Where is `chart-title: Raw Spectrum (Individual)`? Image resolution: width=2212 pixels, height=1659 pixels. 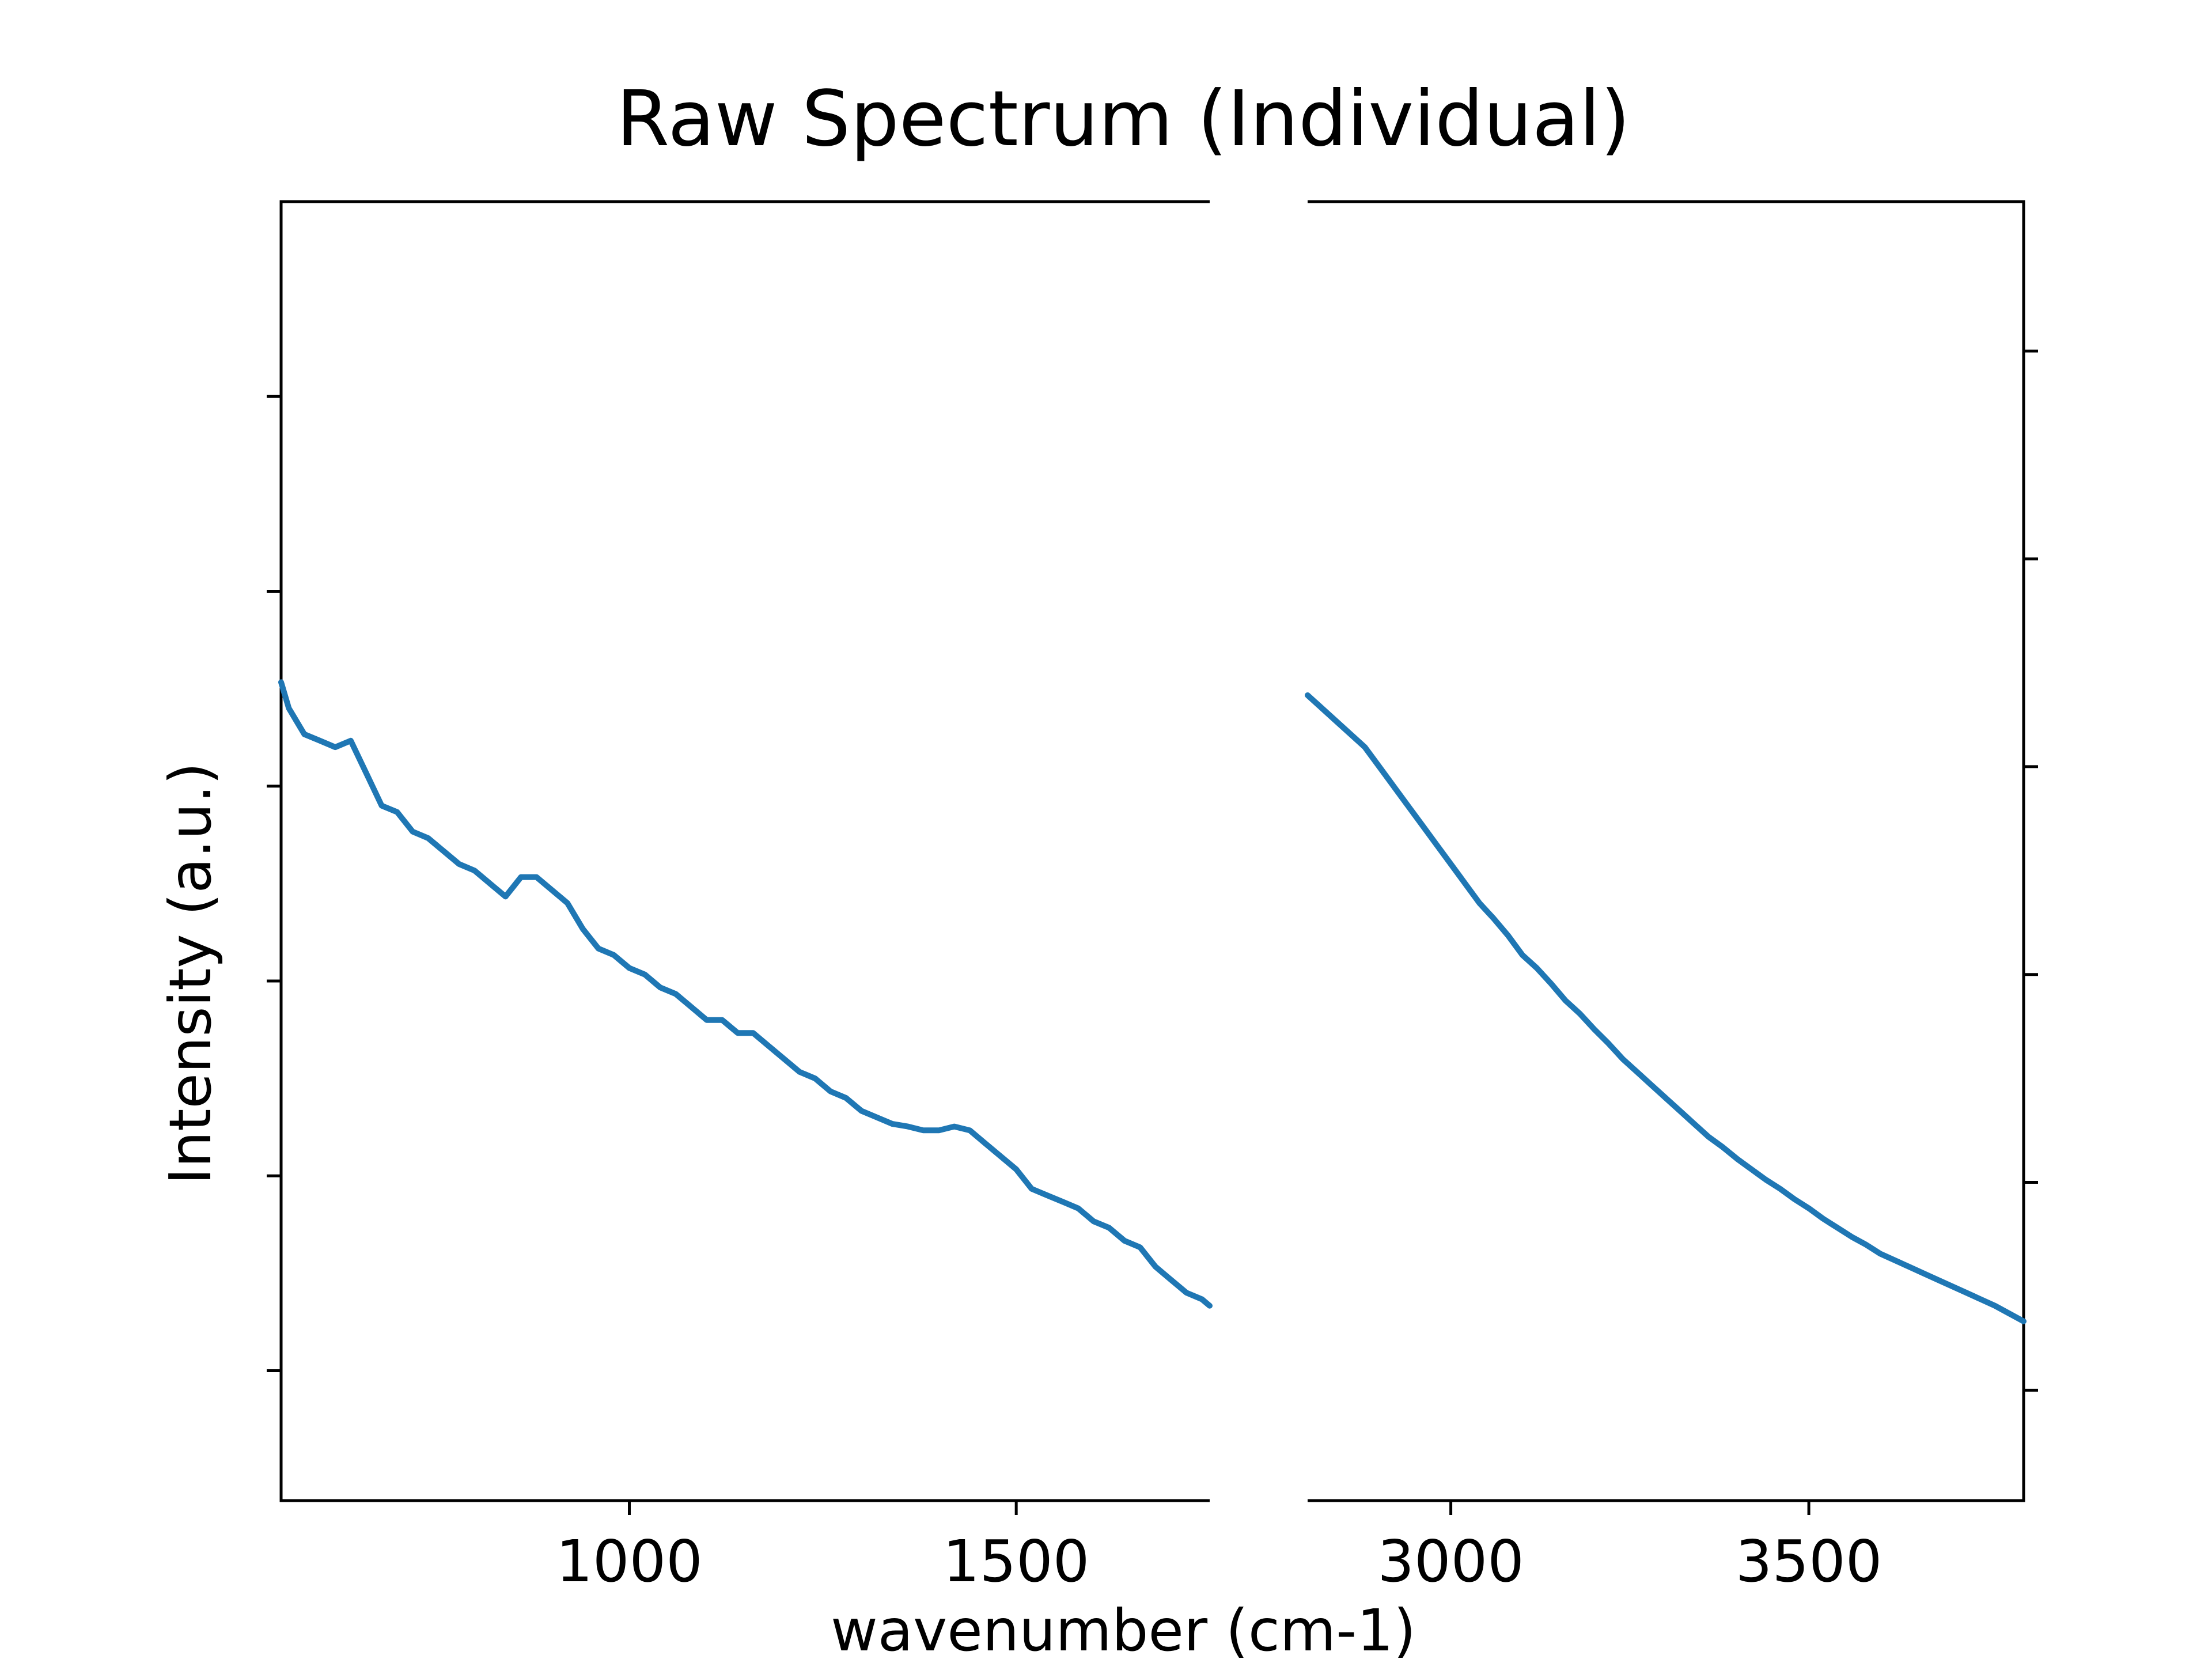
chart-title: Raw Spectrum (Individual) is located at coordinates (1123, 119).